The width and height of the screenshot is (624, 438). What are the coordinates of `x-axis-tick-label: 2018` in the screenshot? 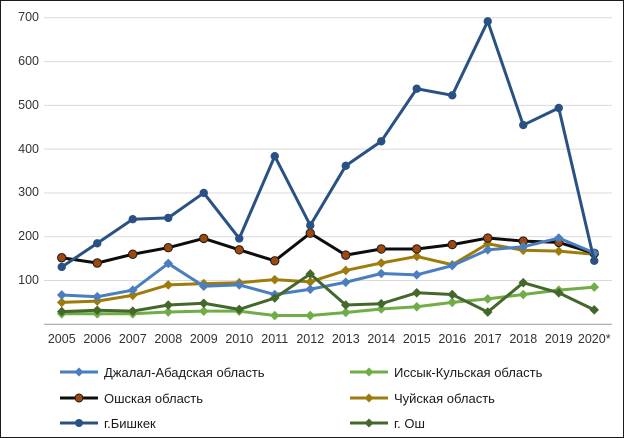 It's located at (523, 339).